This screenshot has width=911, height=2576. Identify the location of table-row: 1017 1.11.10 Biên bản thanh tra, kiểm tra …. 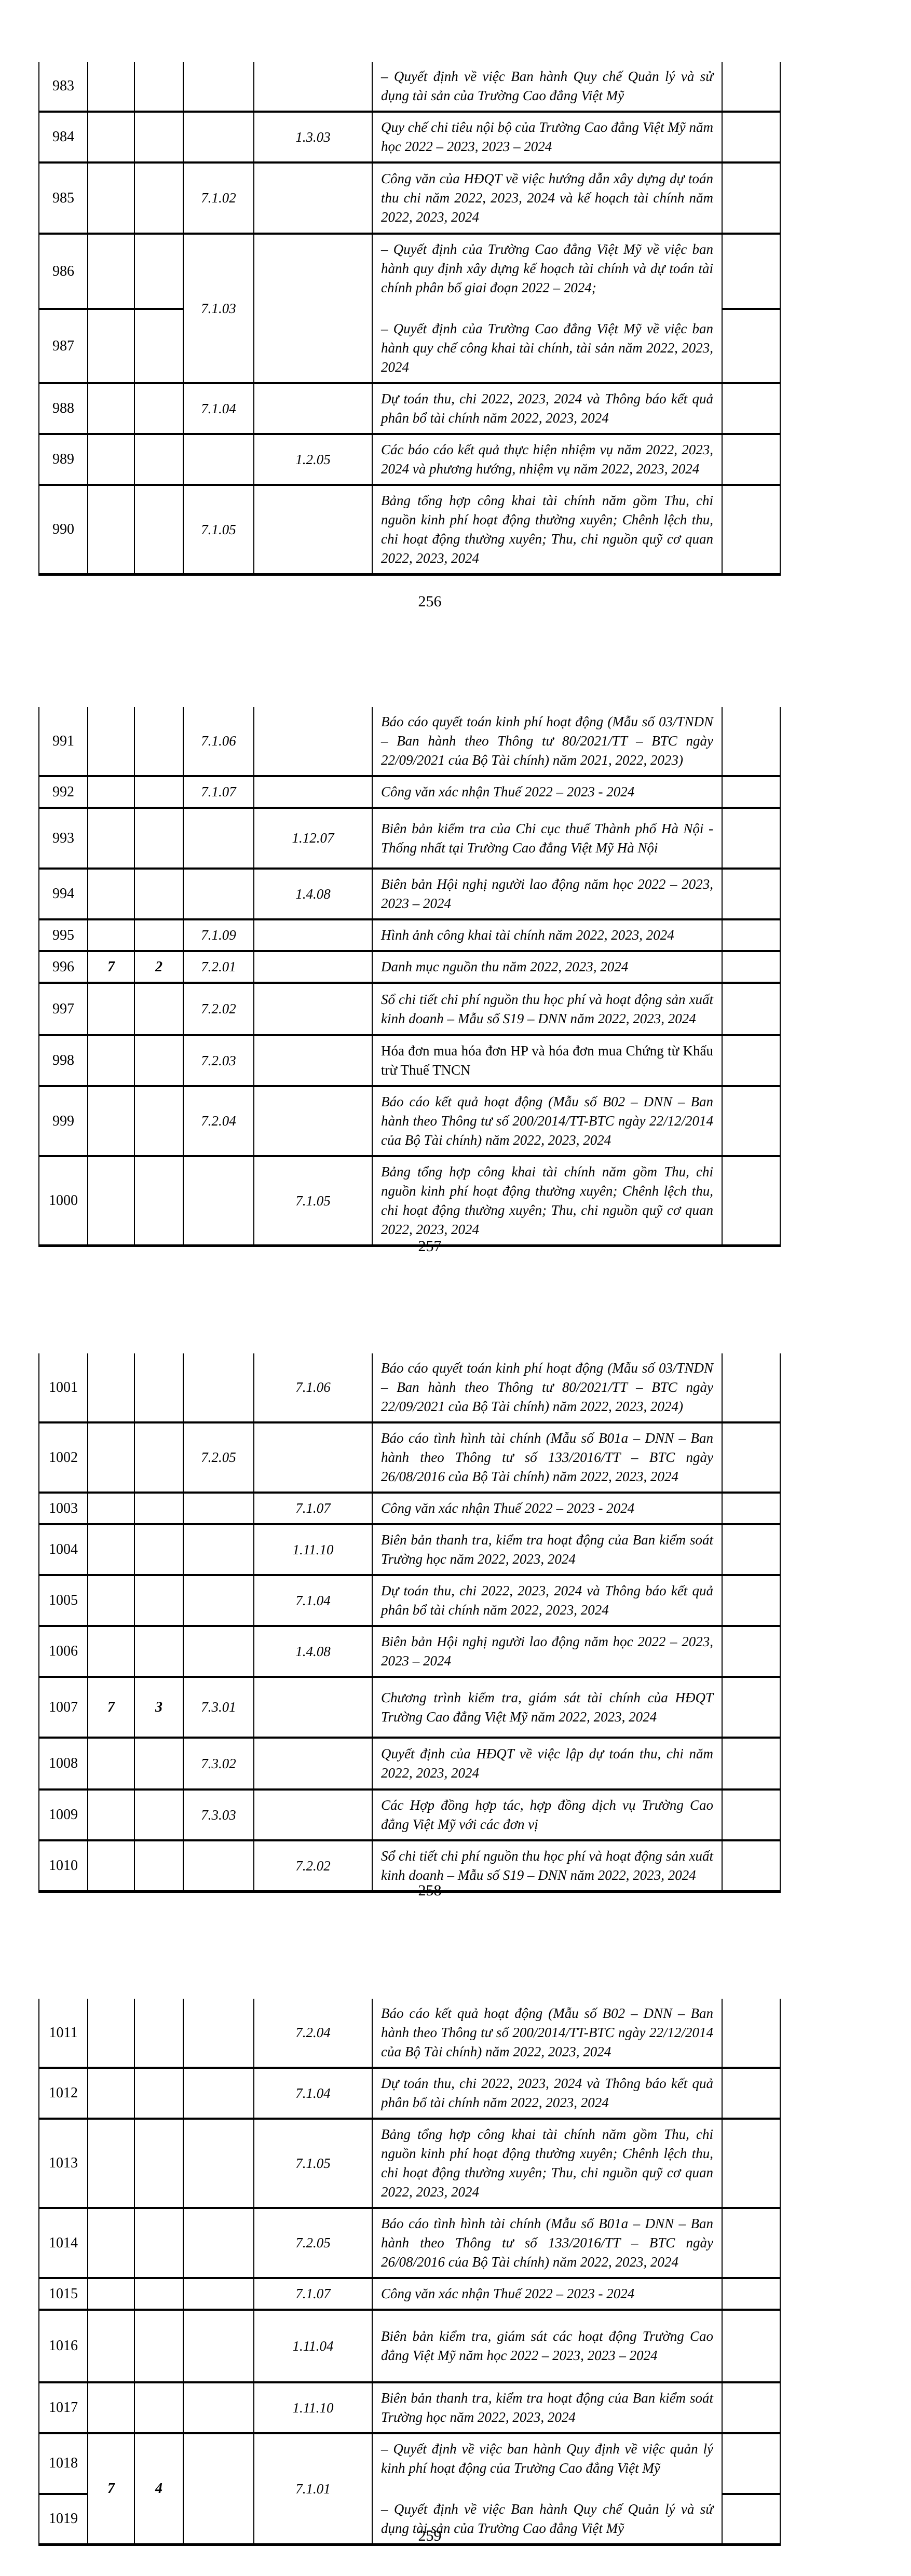
(409, 2408).